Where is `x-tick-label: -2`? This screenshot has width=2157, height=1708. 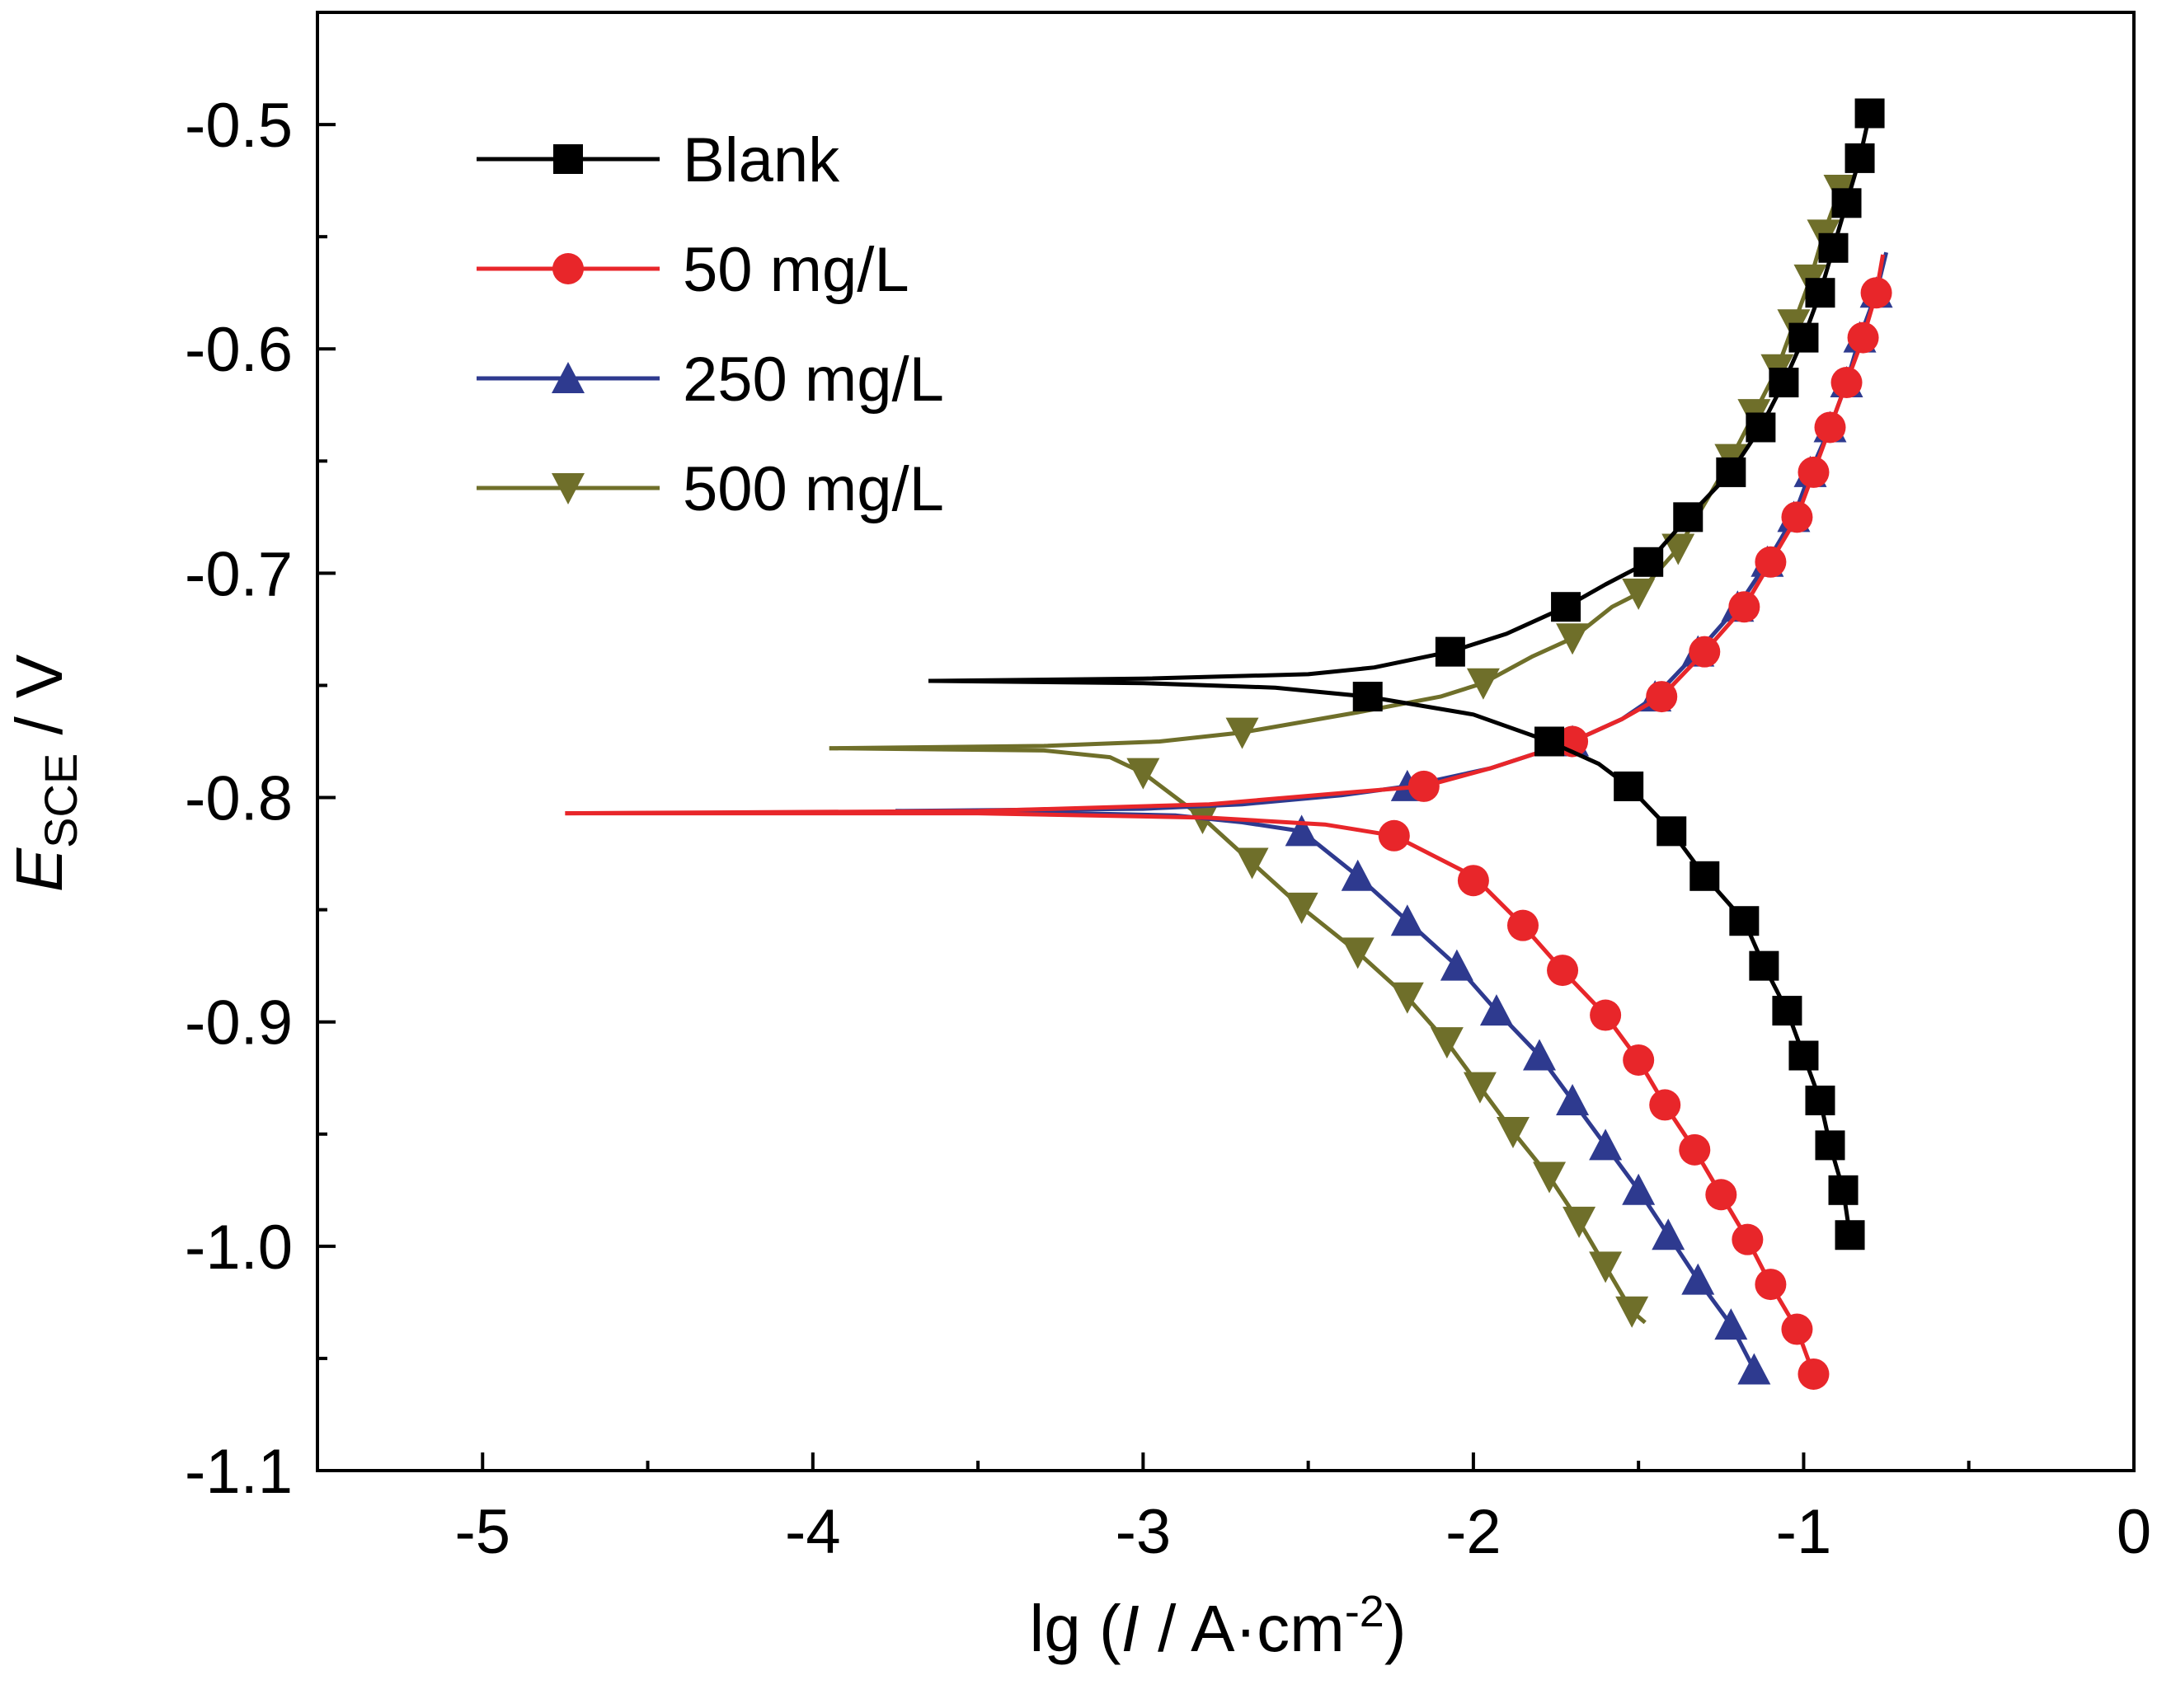
x-tick-label: -2 is located at coordinates (1473, 1532).